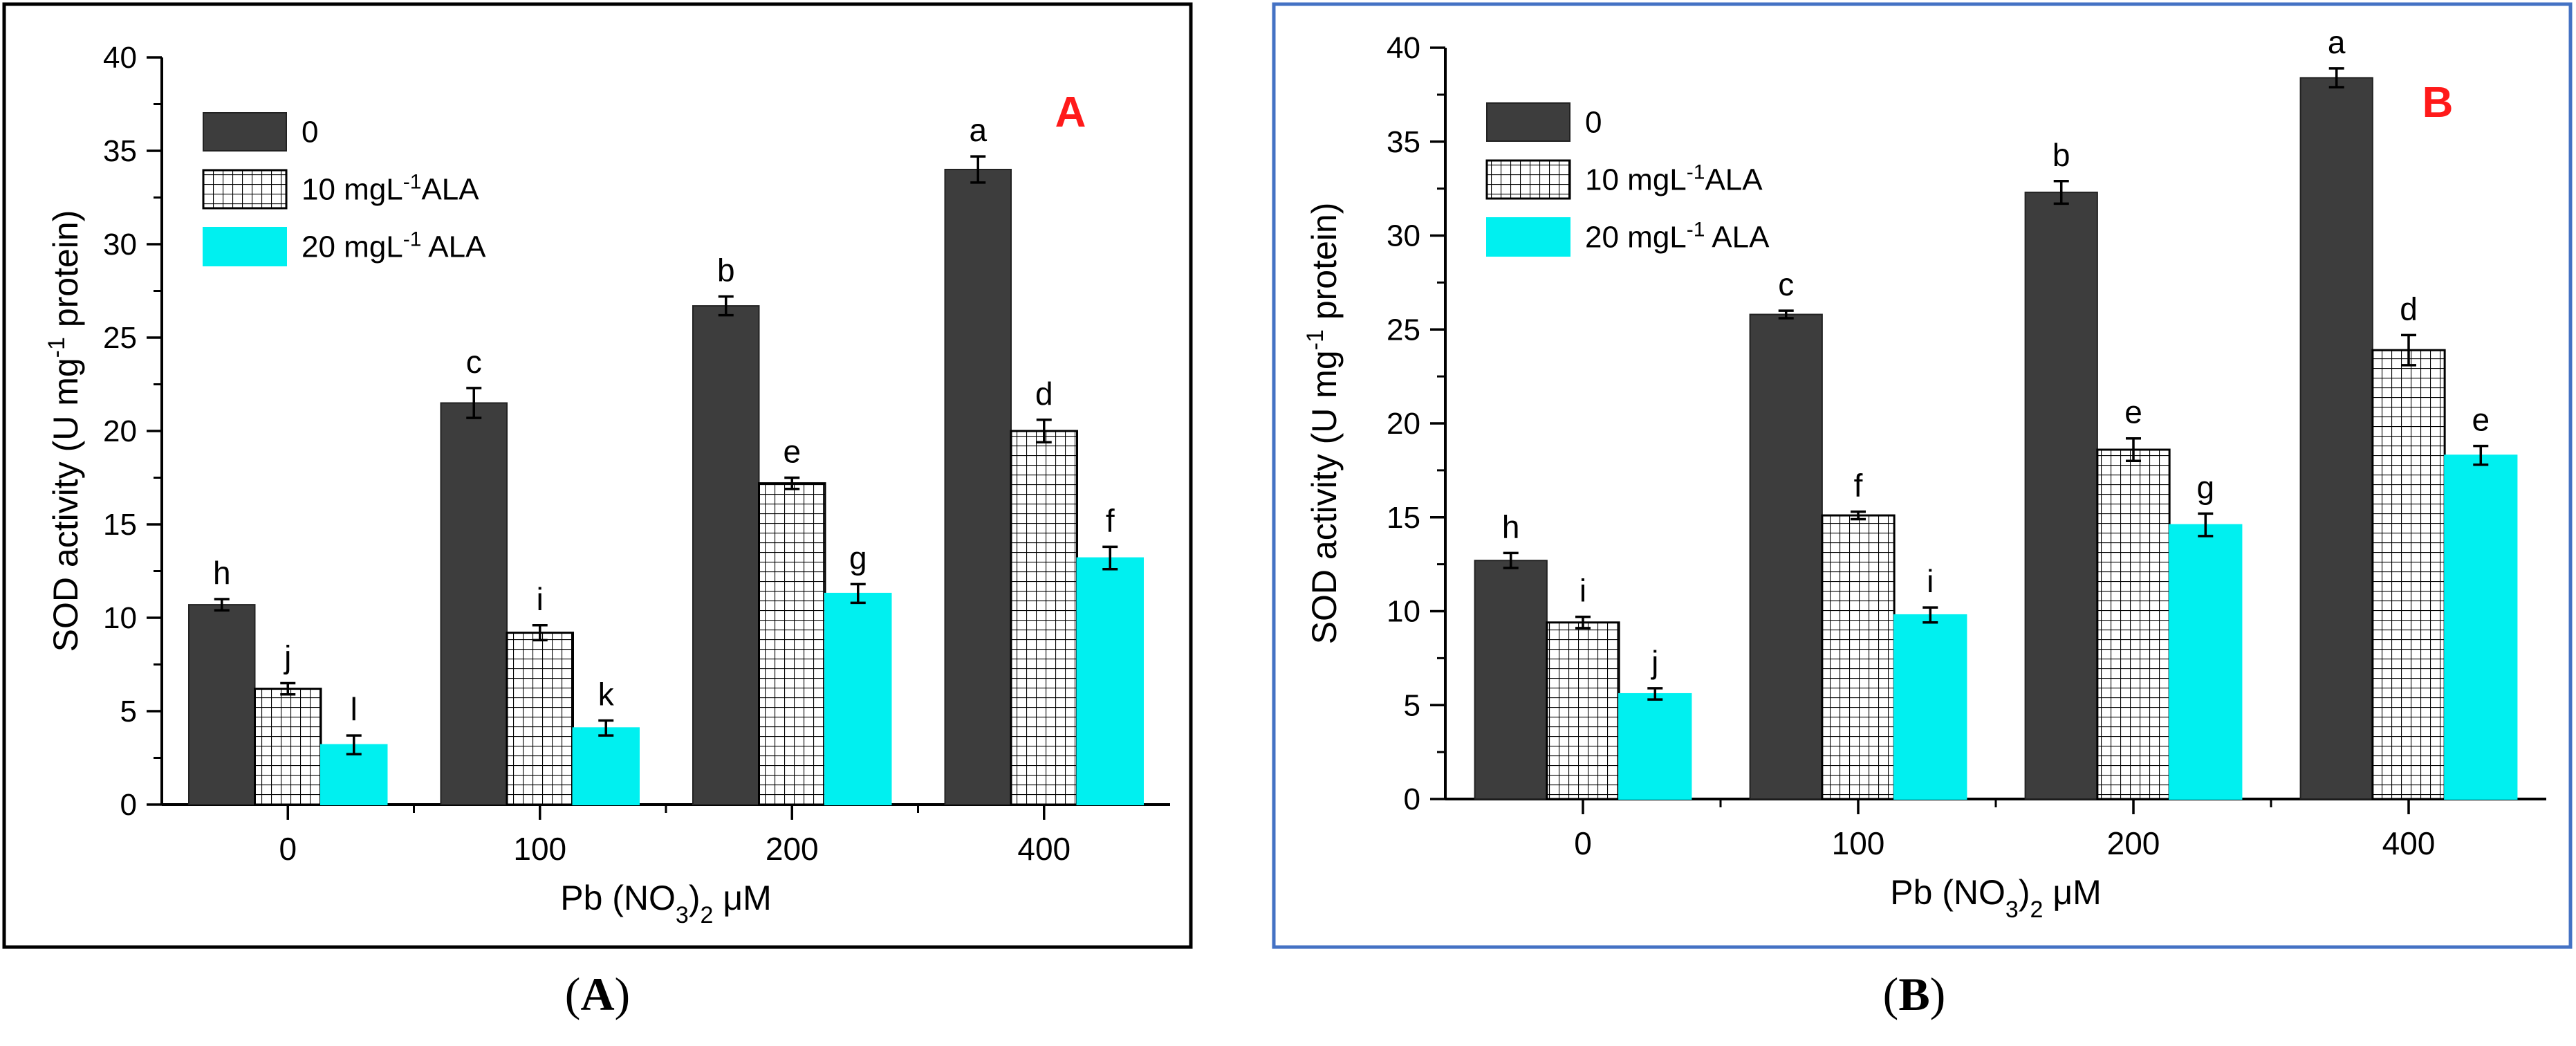  Describe the element at coordinates (1324, 266) in the screenshot. I see `y-axis-label-part: protein)` at that location.